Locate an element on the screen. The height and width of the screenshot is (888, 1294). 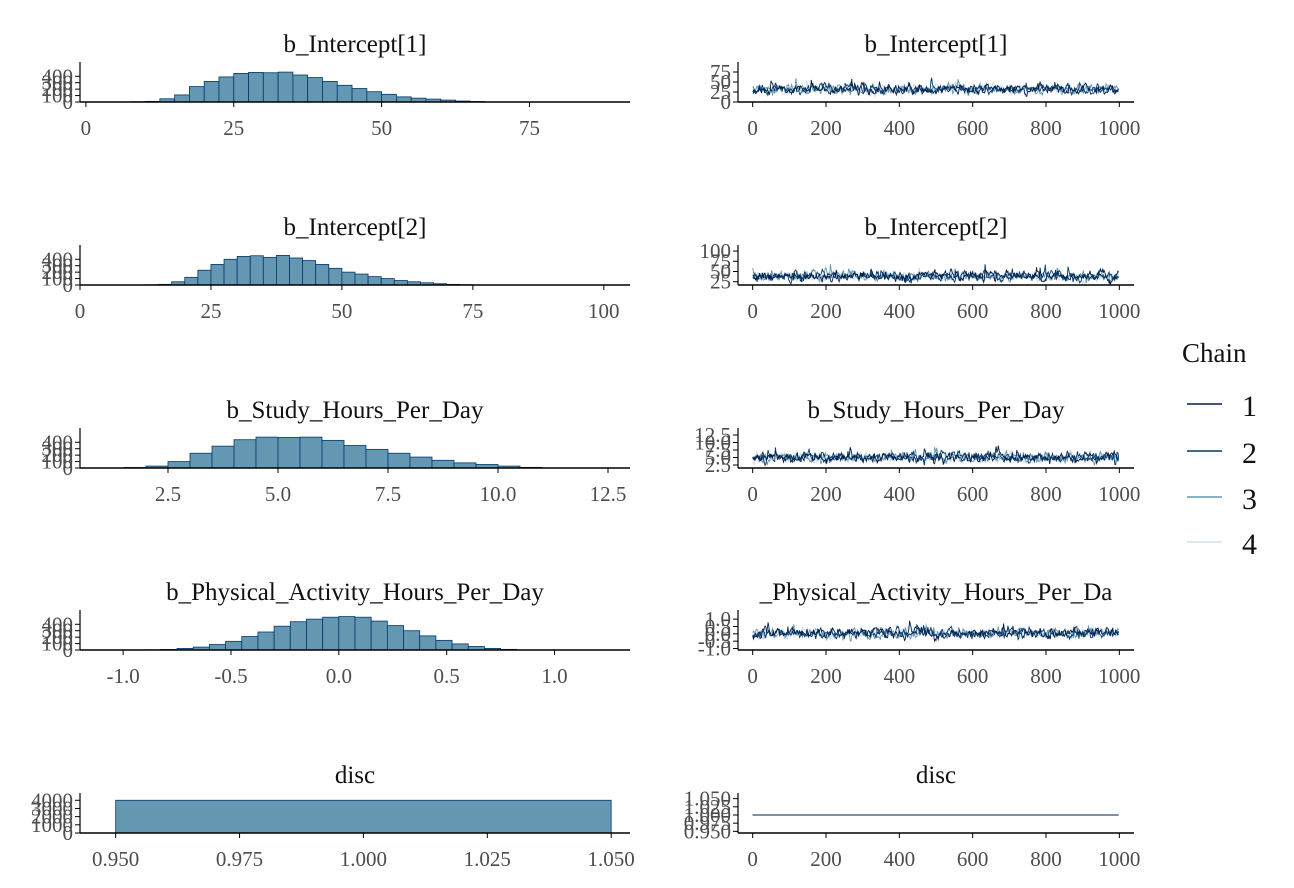
x-tick-label: 25 is located at coordinates (233, 128).